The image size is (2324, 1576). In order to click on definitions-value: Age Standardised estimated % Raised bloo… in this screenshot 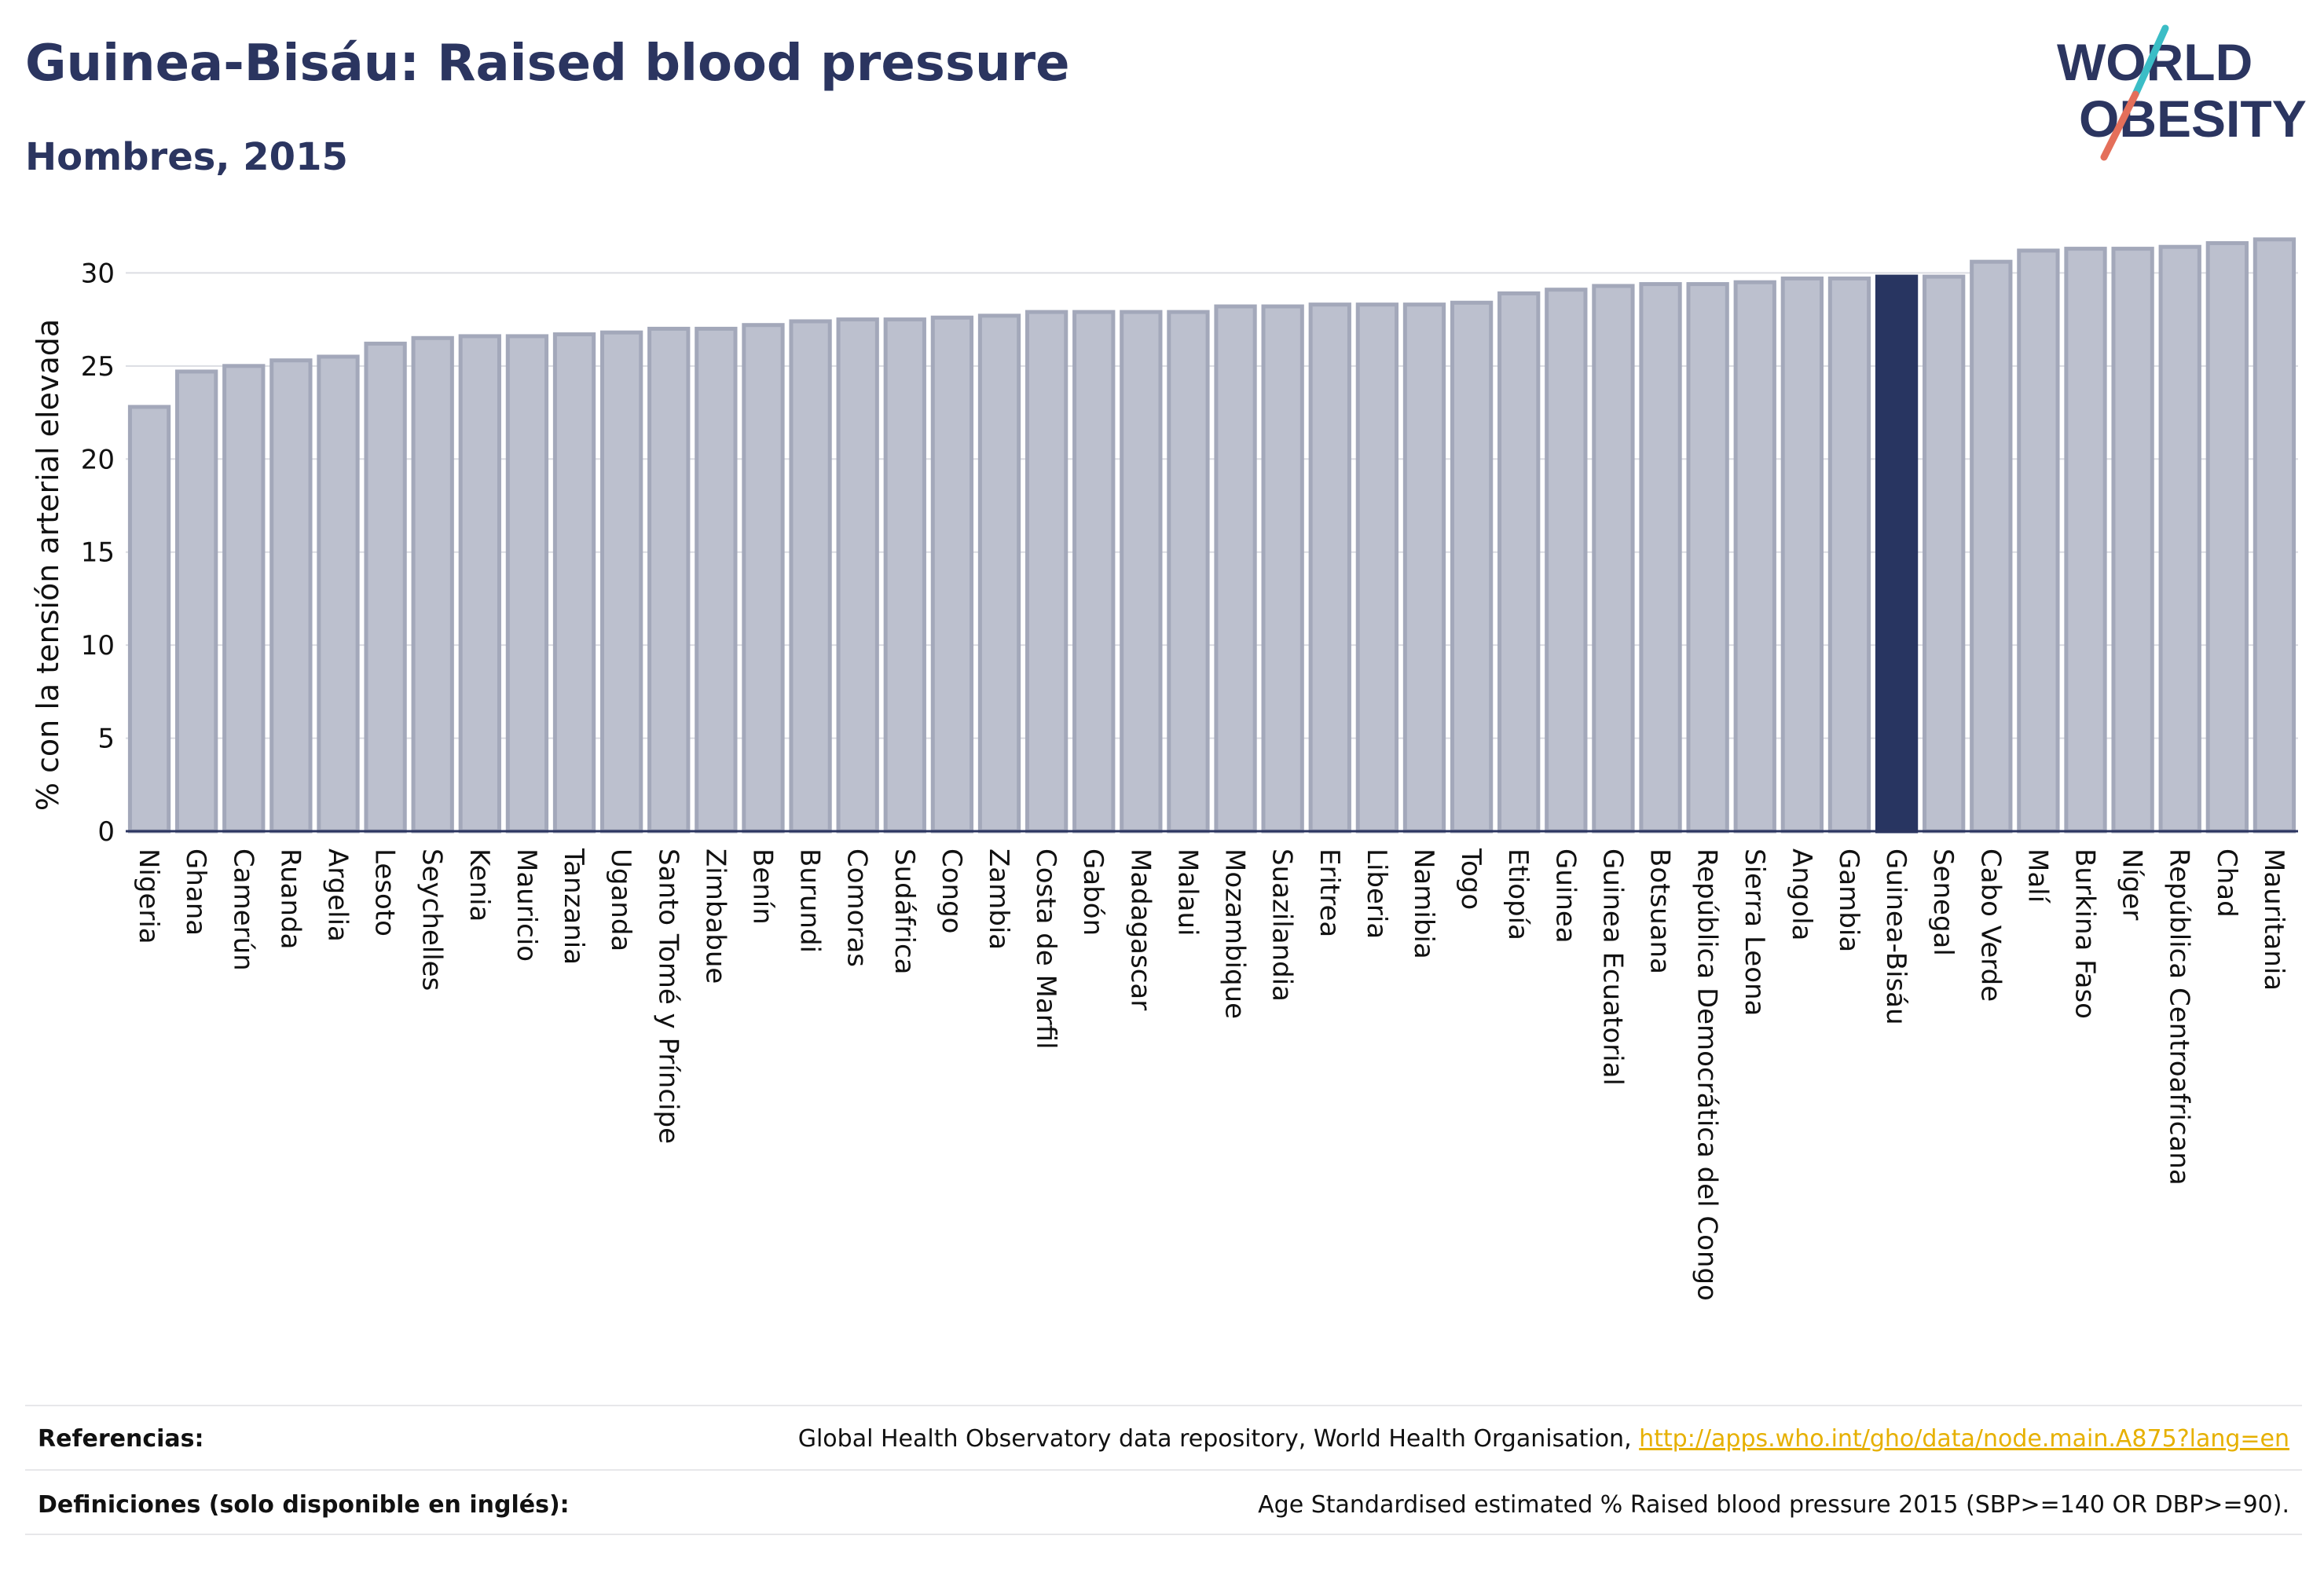, I will do `click(1773, 1505)`.